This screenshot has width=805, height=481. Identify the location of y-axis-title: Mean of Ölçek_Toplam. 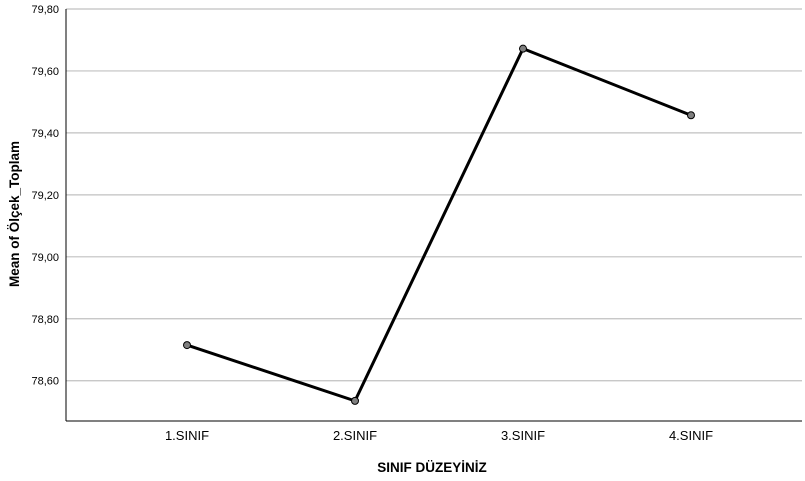
(14, 214).